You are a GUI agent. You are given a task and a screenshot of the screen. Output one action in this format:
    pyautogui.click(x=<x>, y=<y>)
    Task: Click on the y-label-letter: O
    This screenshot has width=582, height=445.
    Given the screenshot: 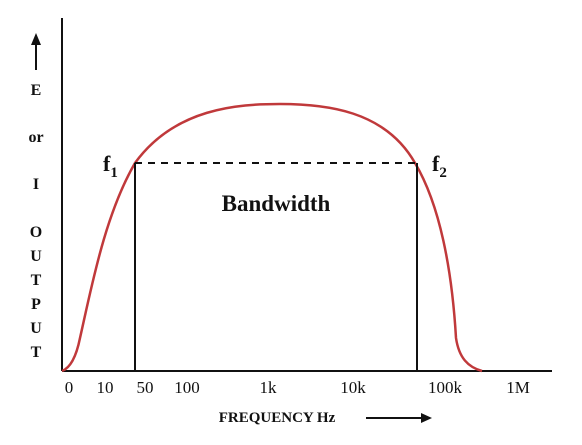 What is the action you would take?
    pyautogui.click(x=36, y=232)
    